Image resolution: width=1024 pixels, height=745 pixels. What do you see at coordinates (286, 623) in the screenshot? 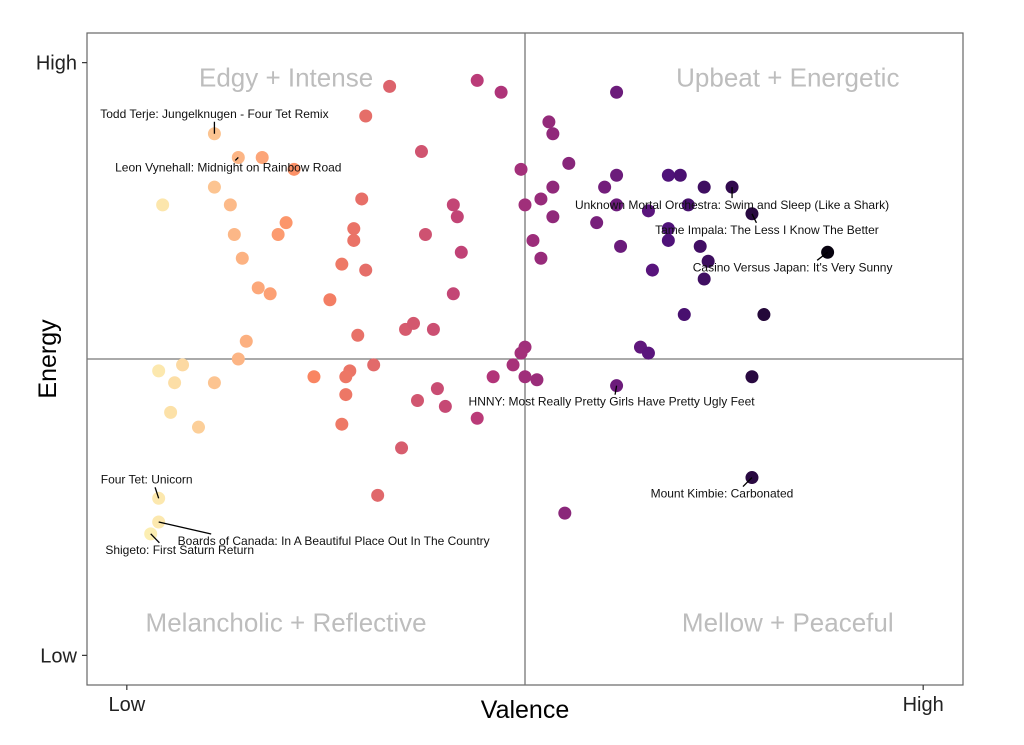
I see `quadrant-label-bottom-left: Melancholic + Reflective` at bounding box center [286, 623].